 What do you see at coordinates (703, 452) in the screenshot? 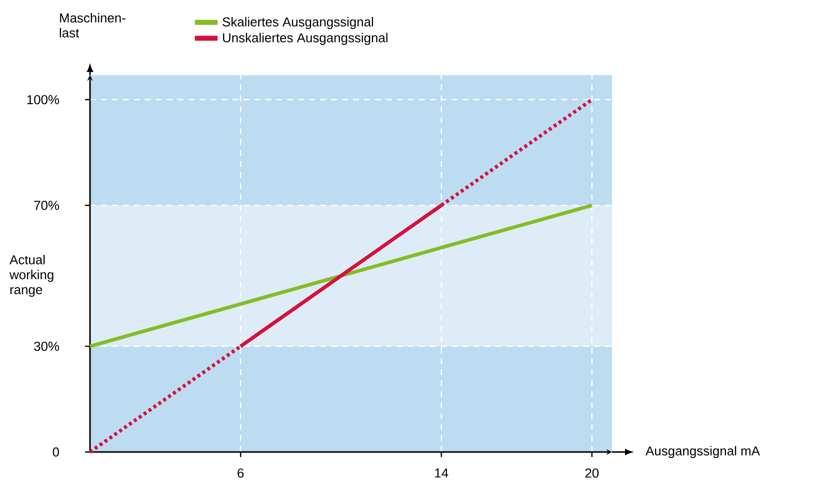
I see `x-axis-title: Ausgangssignal mA` at bounding box center [703, 452].